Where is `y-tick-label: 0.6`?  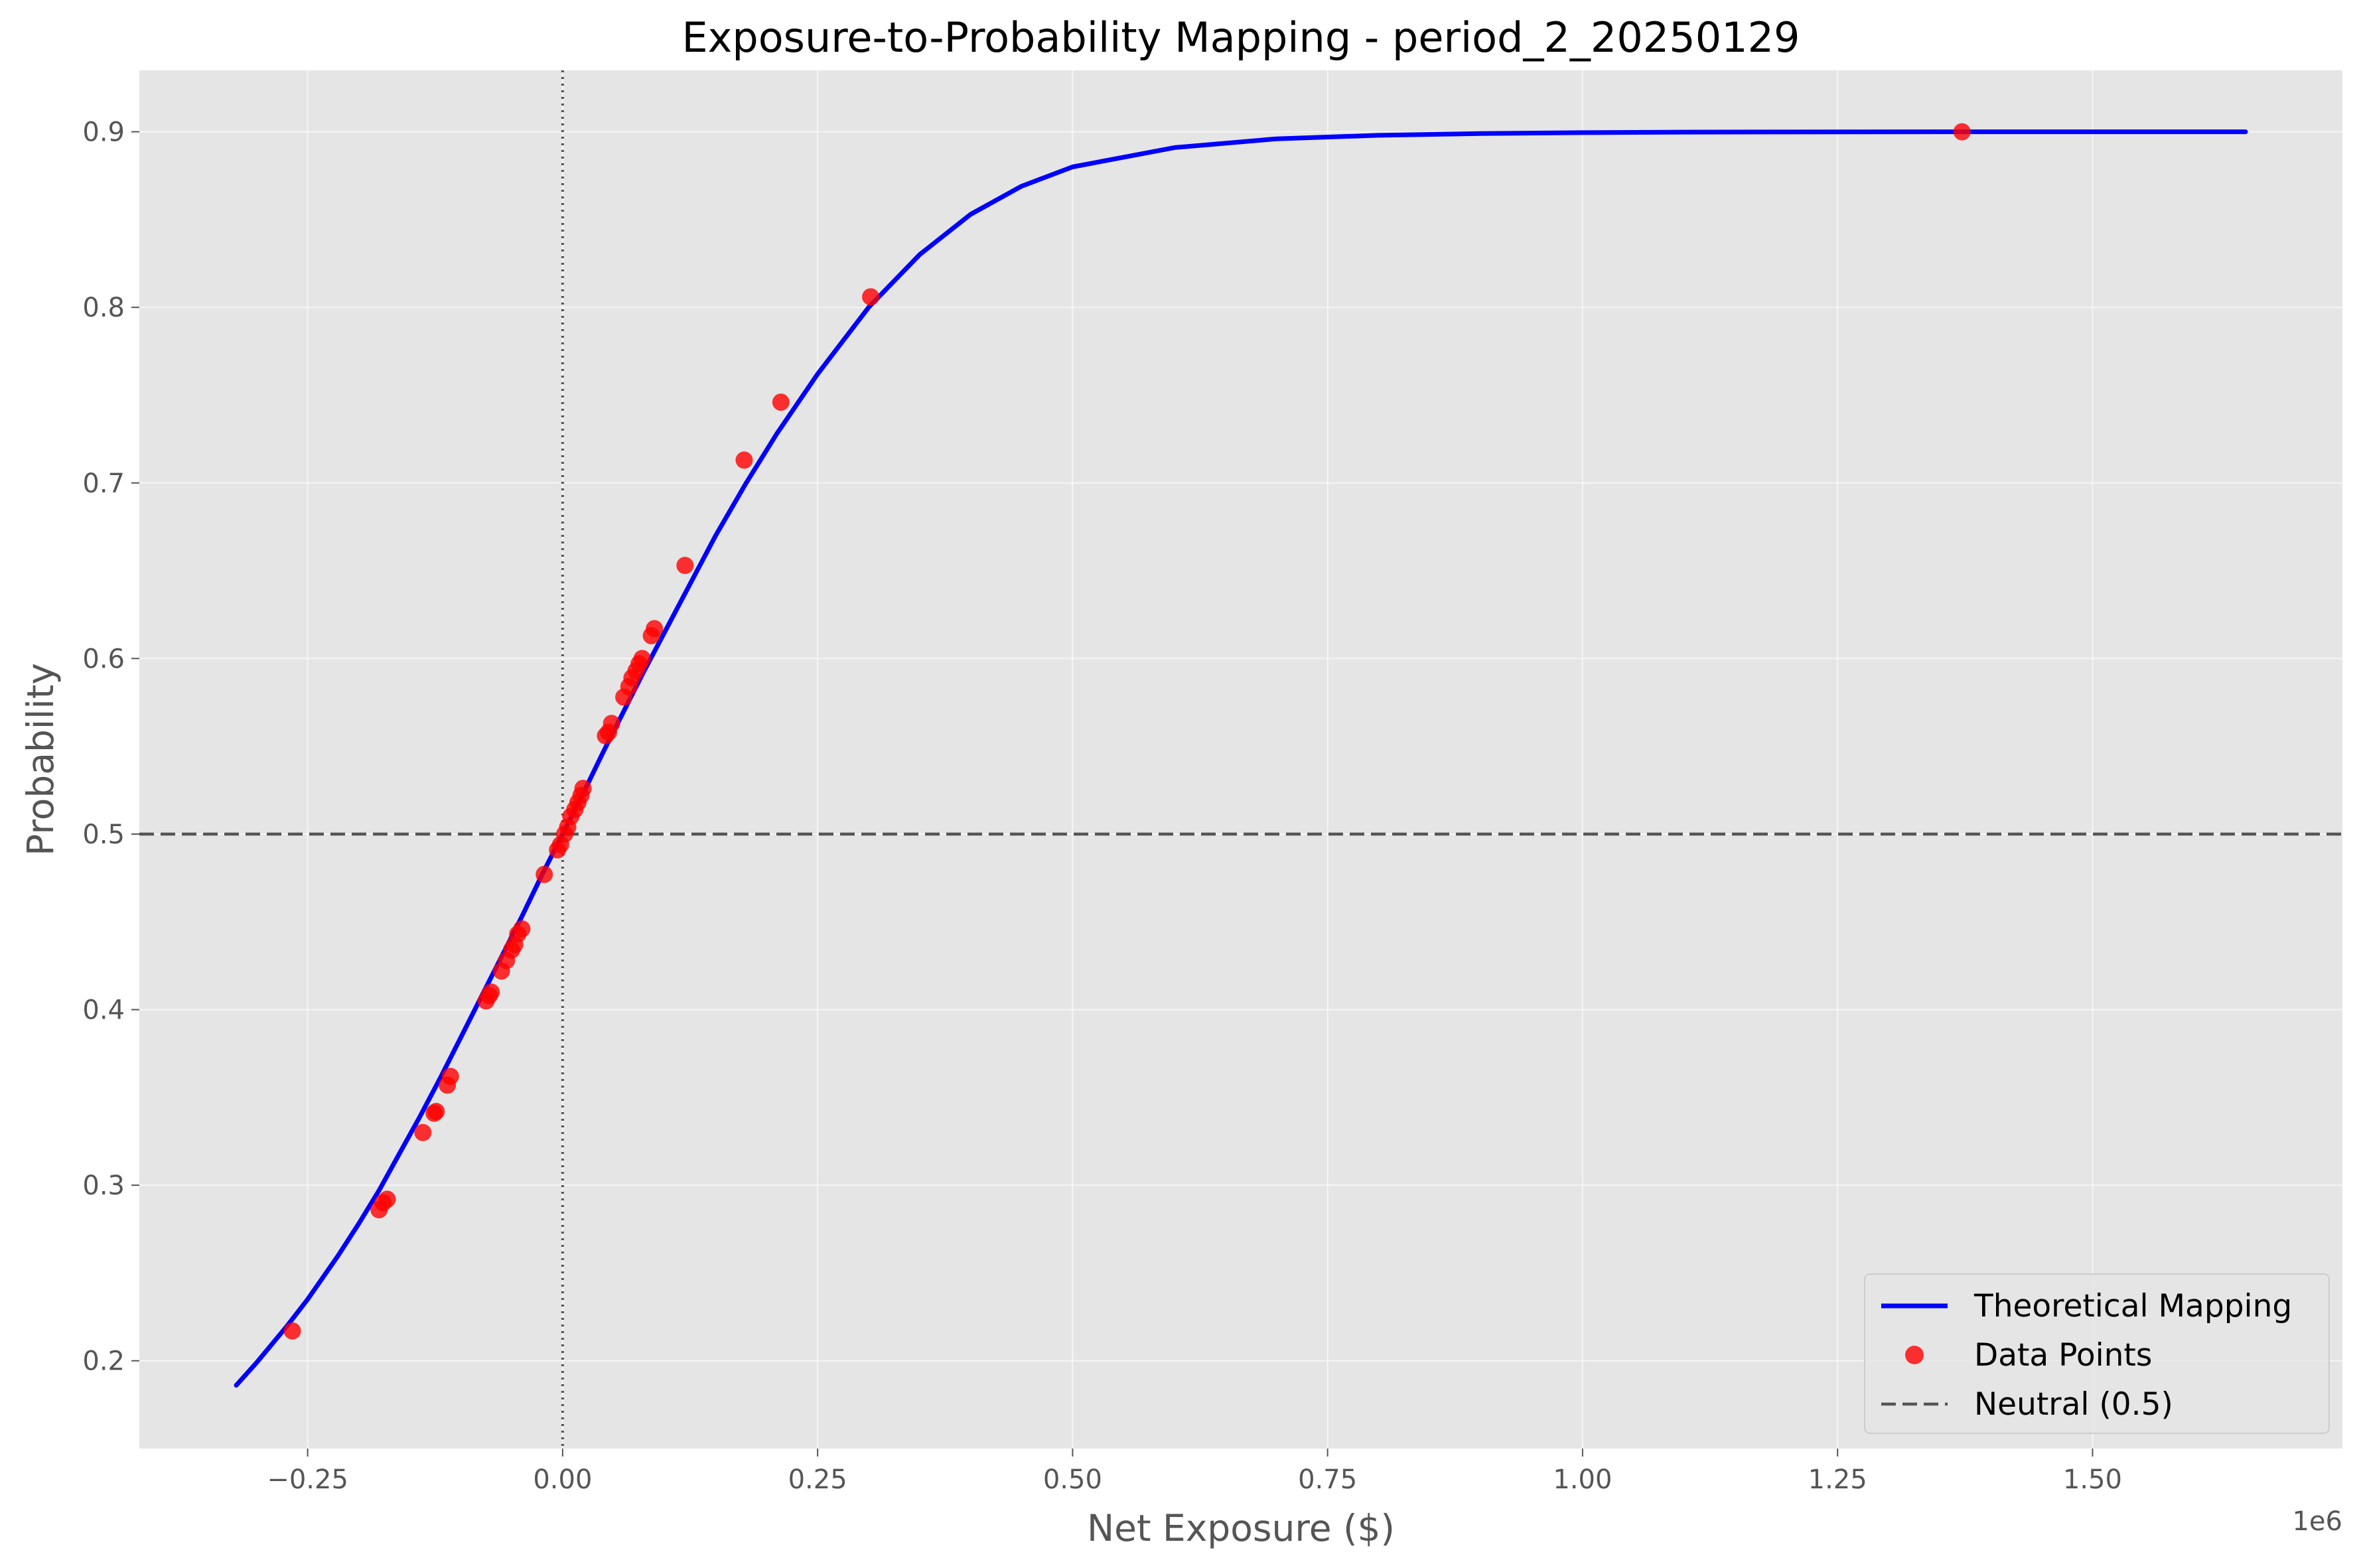 y-tick-label: 0.6 is located at coordinates (103, 659).